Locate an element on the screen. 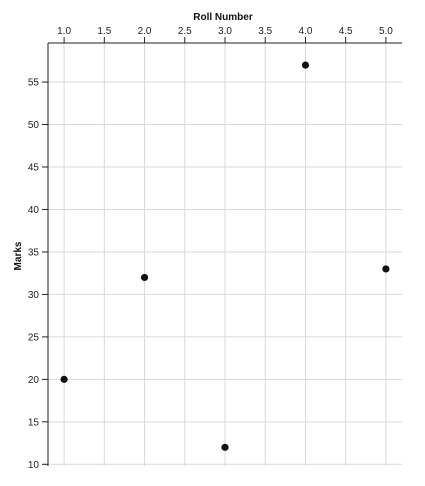  y-tick-label: 30 is located at coordinates (34, 295).